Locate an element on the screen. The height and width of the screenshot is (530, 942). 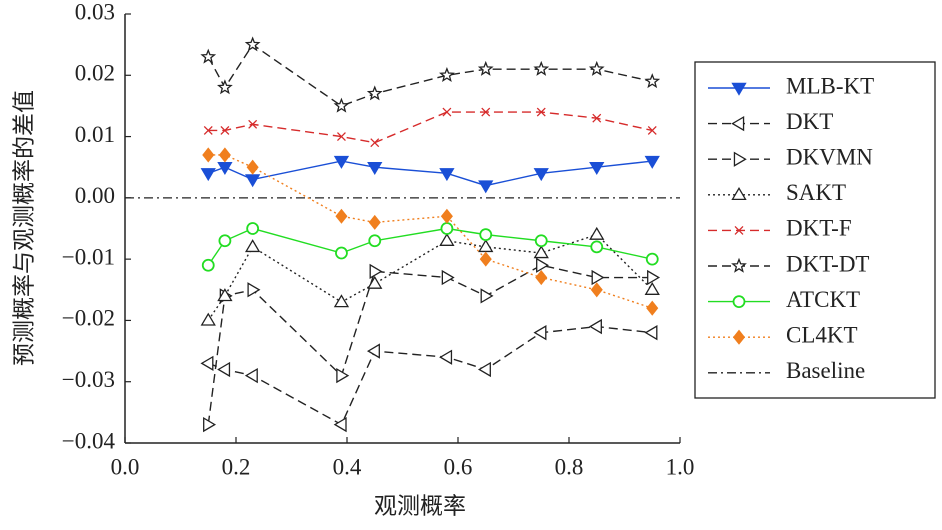
legend-label: SAKT is located at coordinates (816, 192).